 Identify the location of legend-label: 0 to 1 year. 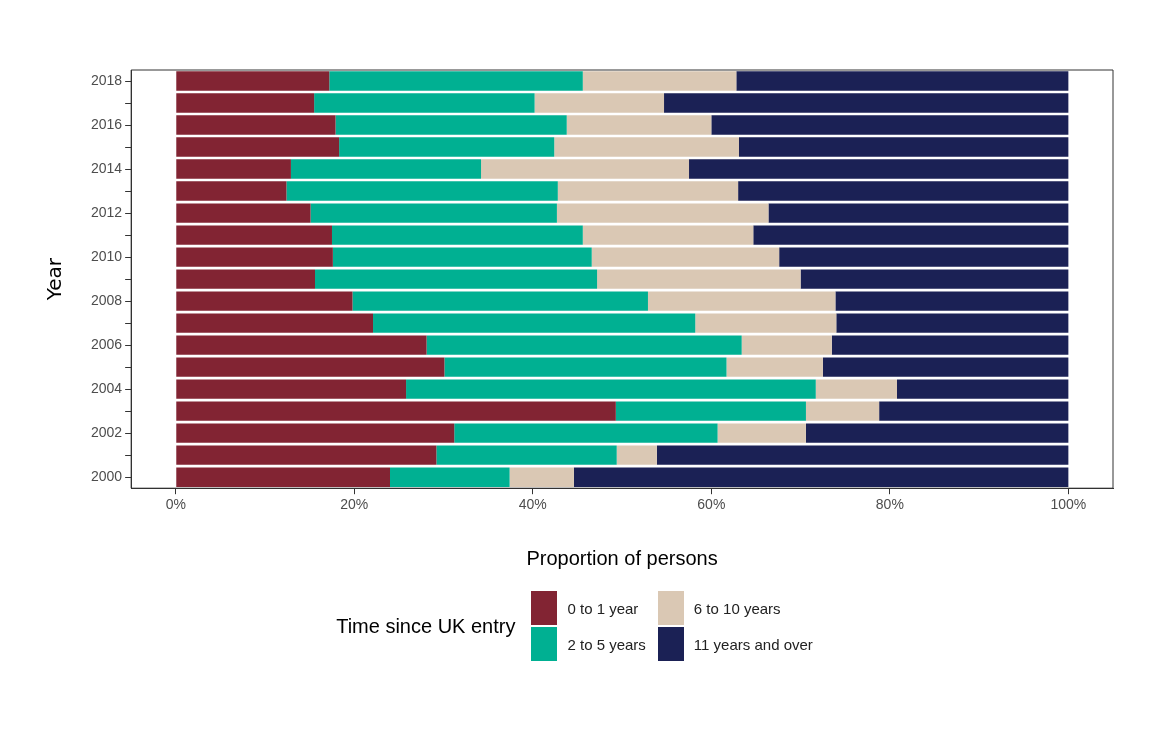
(603, 608).